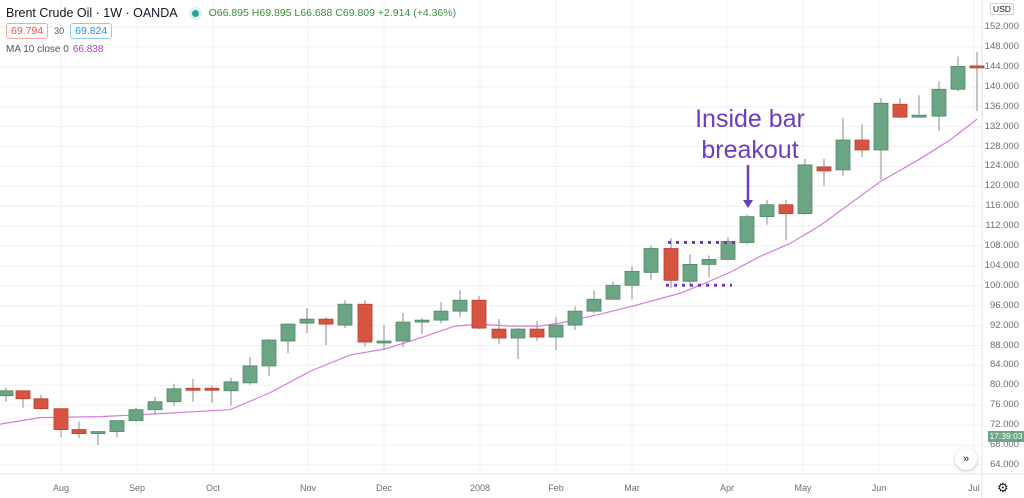 This screenshot has width=1024, height=498. I want to click on time-tick-label: Dec, so click(384, 488).